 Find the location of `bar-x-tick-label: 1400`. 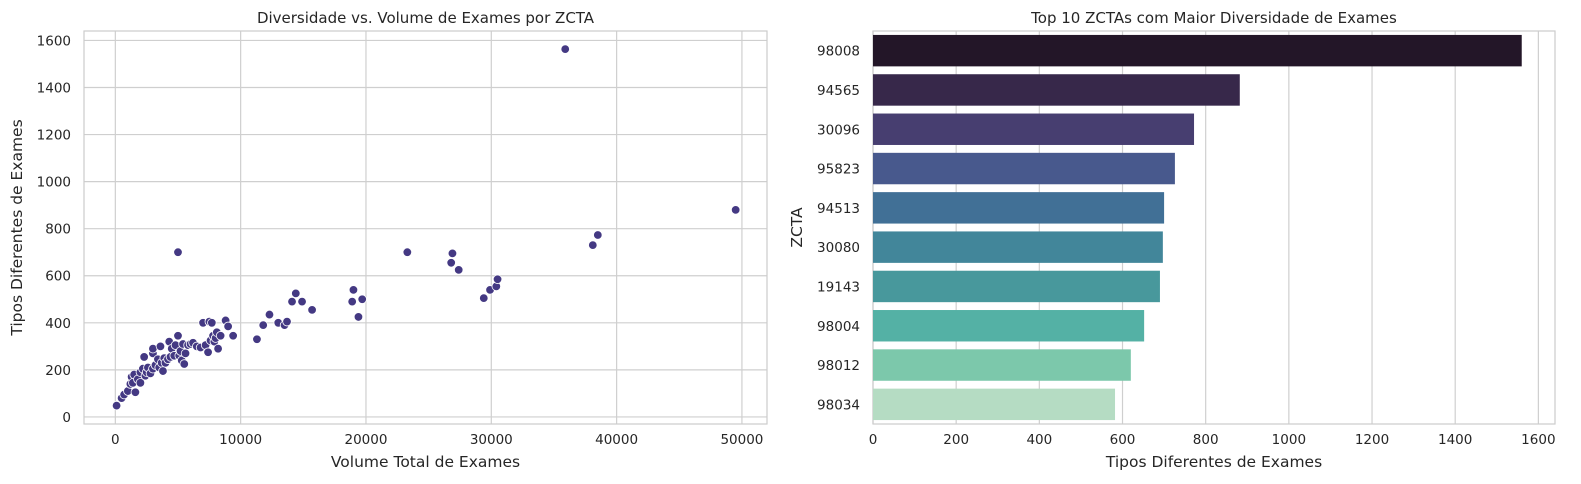

bar-x-tick-label: 1400 is located at coordinates (1455, 440).